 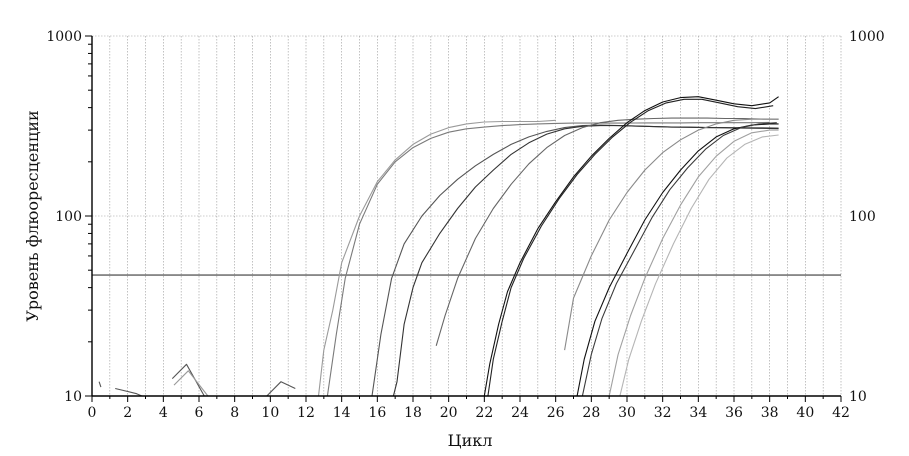 What do you see at coordinates (73, 397) in the screenshot?
I see `y-left-tick-label: 10` at bounding box center [73, 397].